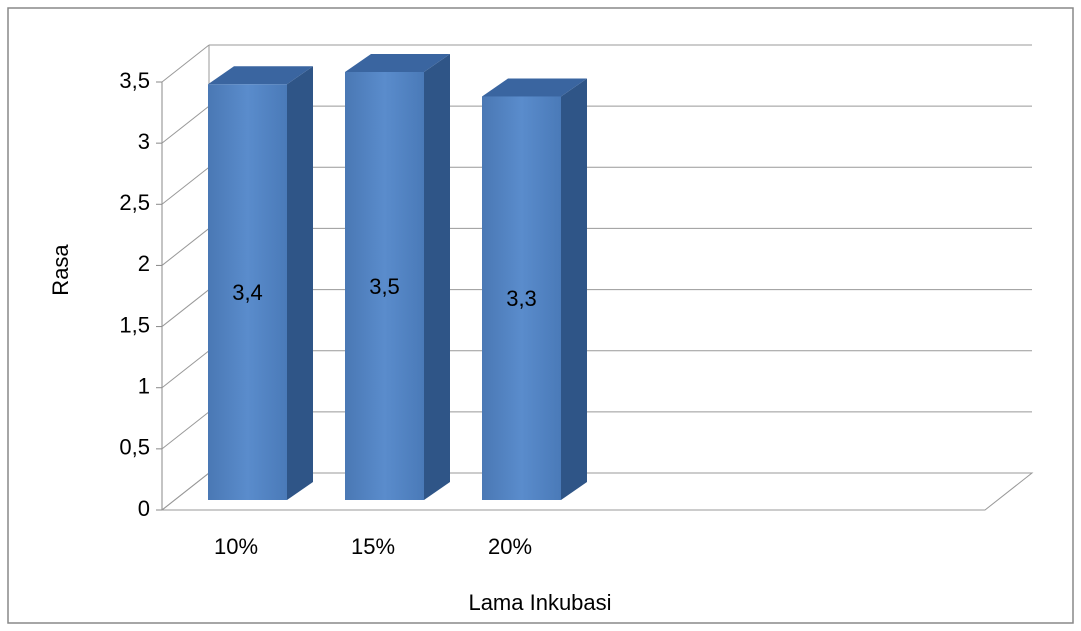 The height and width of the screenshot is (631, 1081). I want to click on data-label: 3,4, so click(247, 292).